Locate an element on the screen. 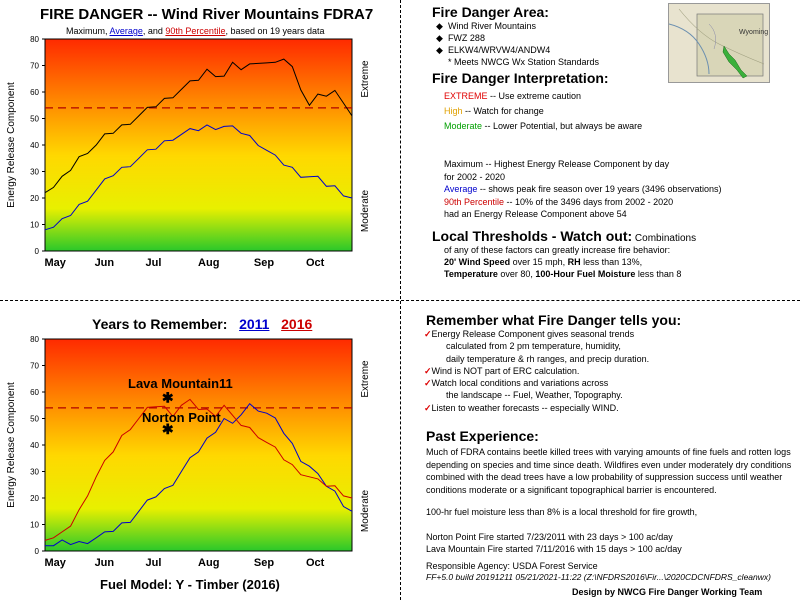 The height and width of the screenshot is (600, 800). map-graphic: Wyoming is located at coordinates (718, 43).